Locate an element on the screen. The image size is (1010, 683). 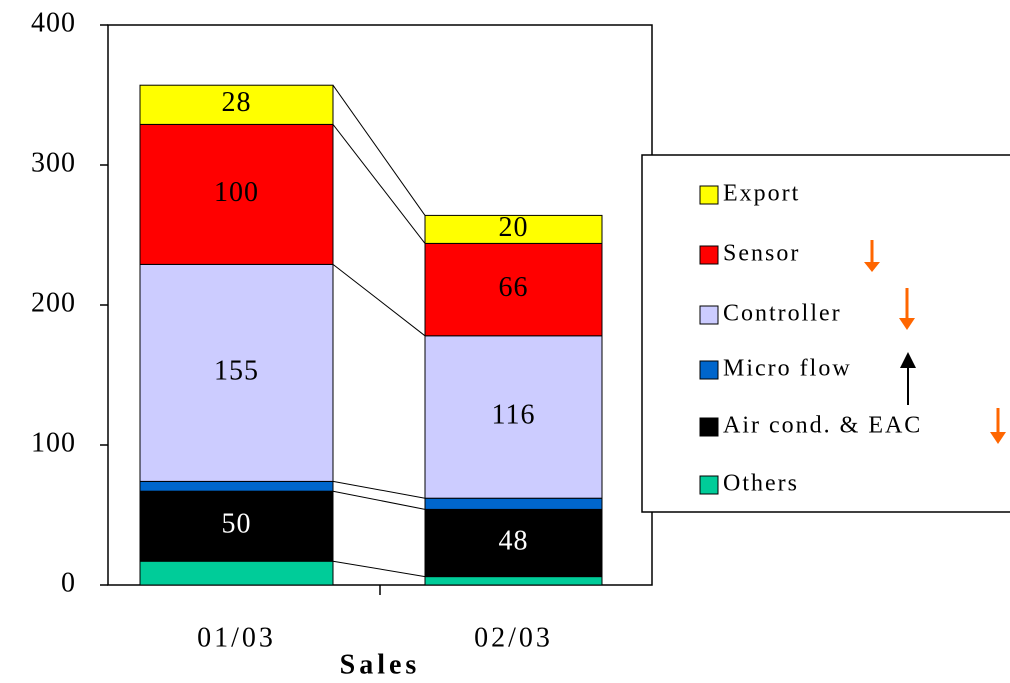
data-label: 28 is located at coordinates (237, 102).